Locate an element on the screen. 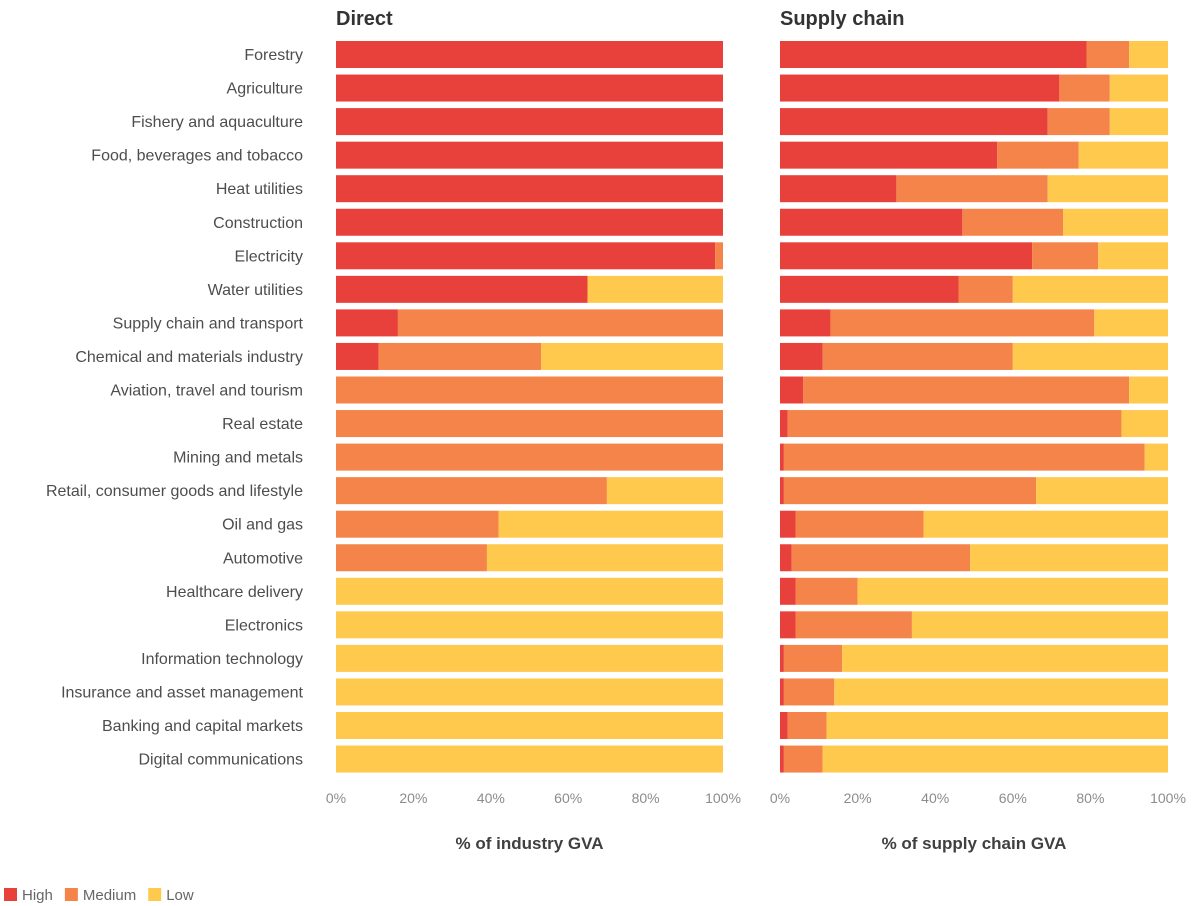 The image size is (1193, 906). category-label: Water utilities is located at coordinates (255, 290).